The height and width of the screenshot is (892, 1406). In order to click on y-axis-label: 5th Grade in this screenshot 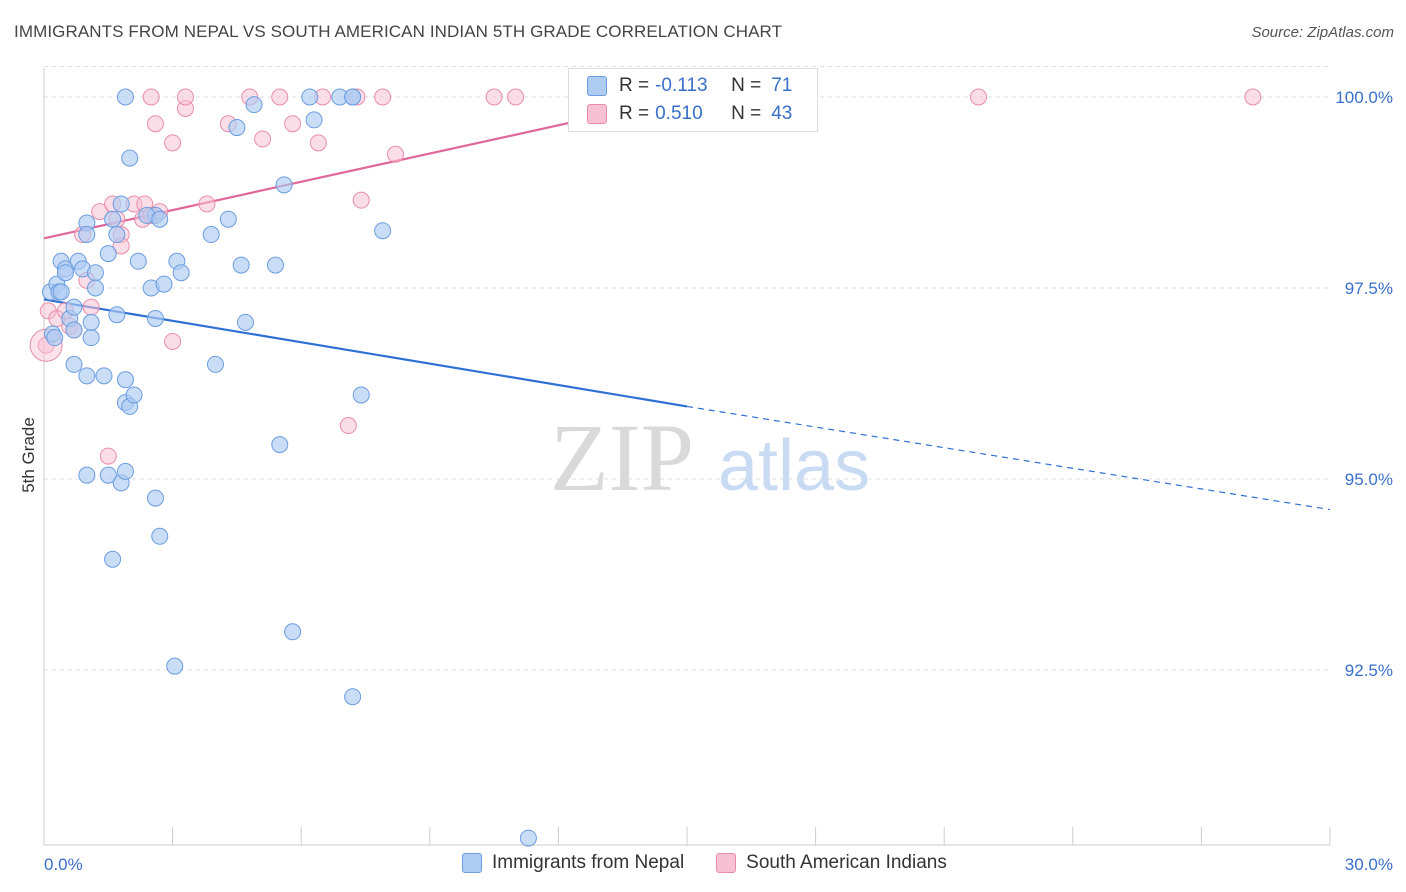, I will do `click(28, 455)`.